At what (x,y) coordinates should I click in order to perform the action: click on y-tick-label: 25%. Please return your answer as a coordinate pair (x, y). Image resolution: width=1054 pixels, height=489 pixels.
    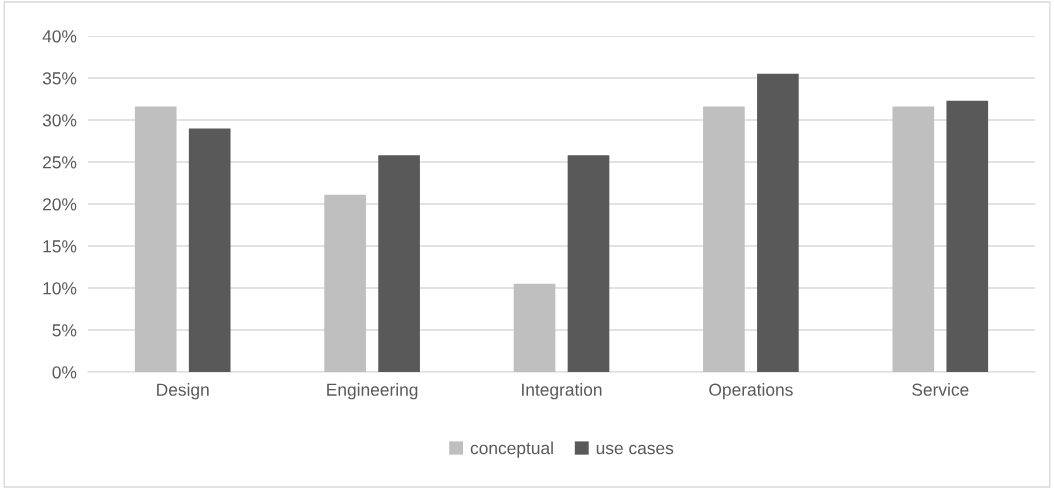
    Looking at the image, I should click on (60, 162).